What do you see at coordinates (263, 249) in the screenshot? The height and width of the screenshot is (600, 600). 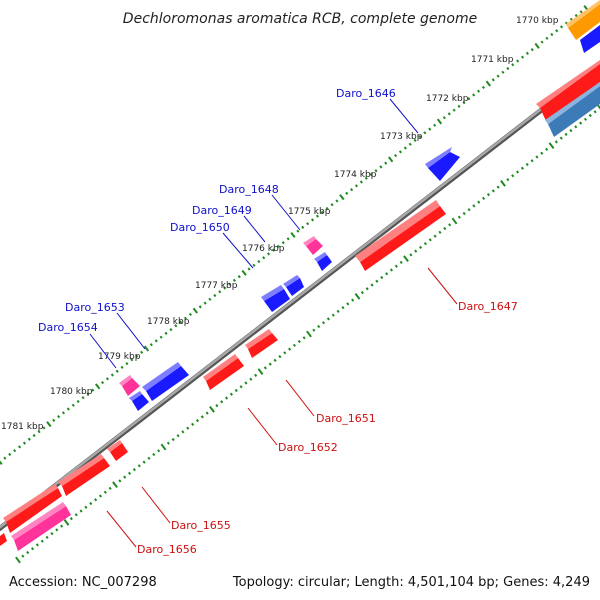 I see `kbp-label: 1776 kbp` at bounding box center [263, 249].